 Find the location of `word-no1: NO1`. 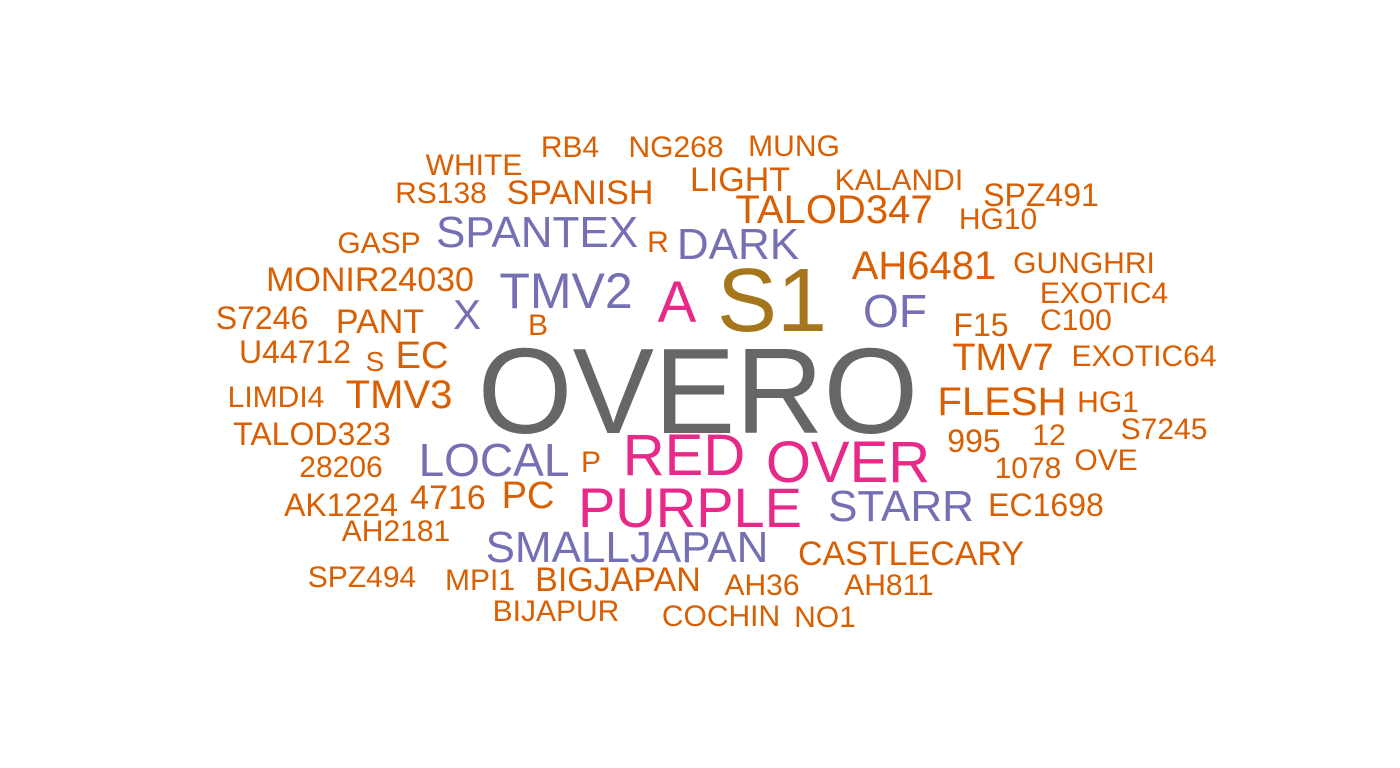

word-no1: NO1 is located at coordinates (825, 617).